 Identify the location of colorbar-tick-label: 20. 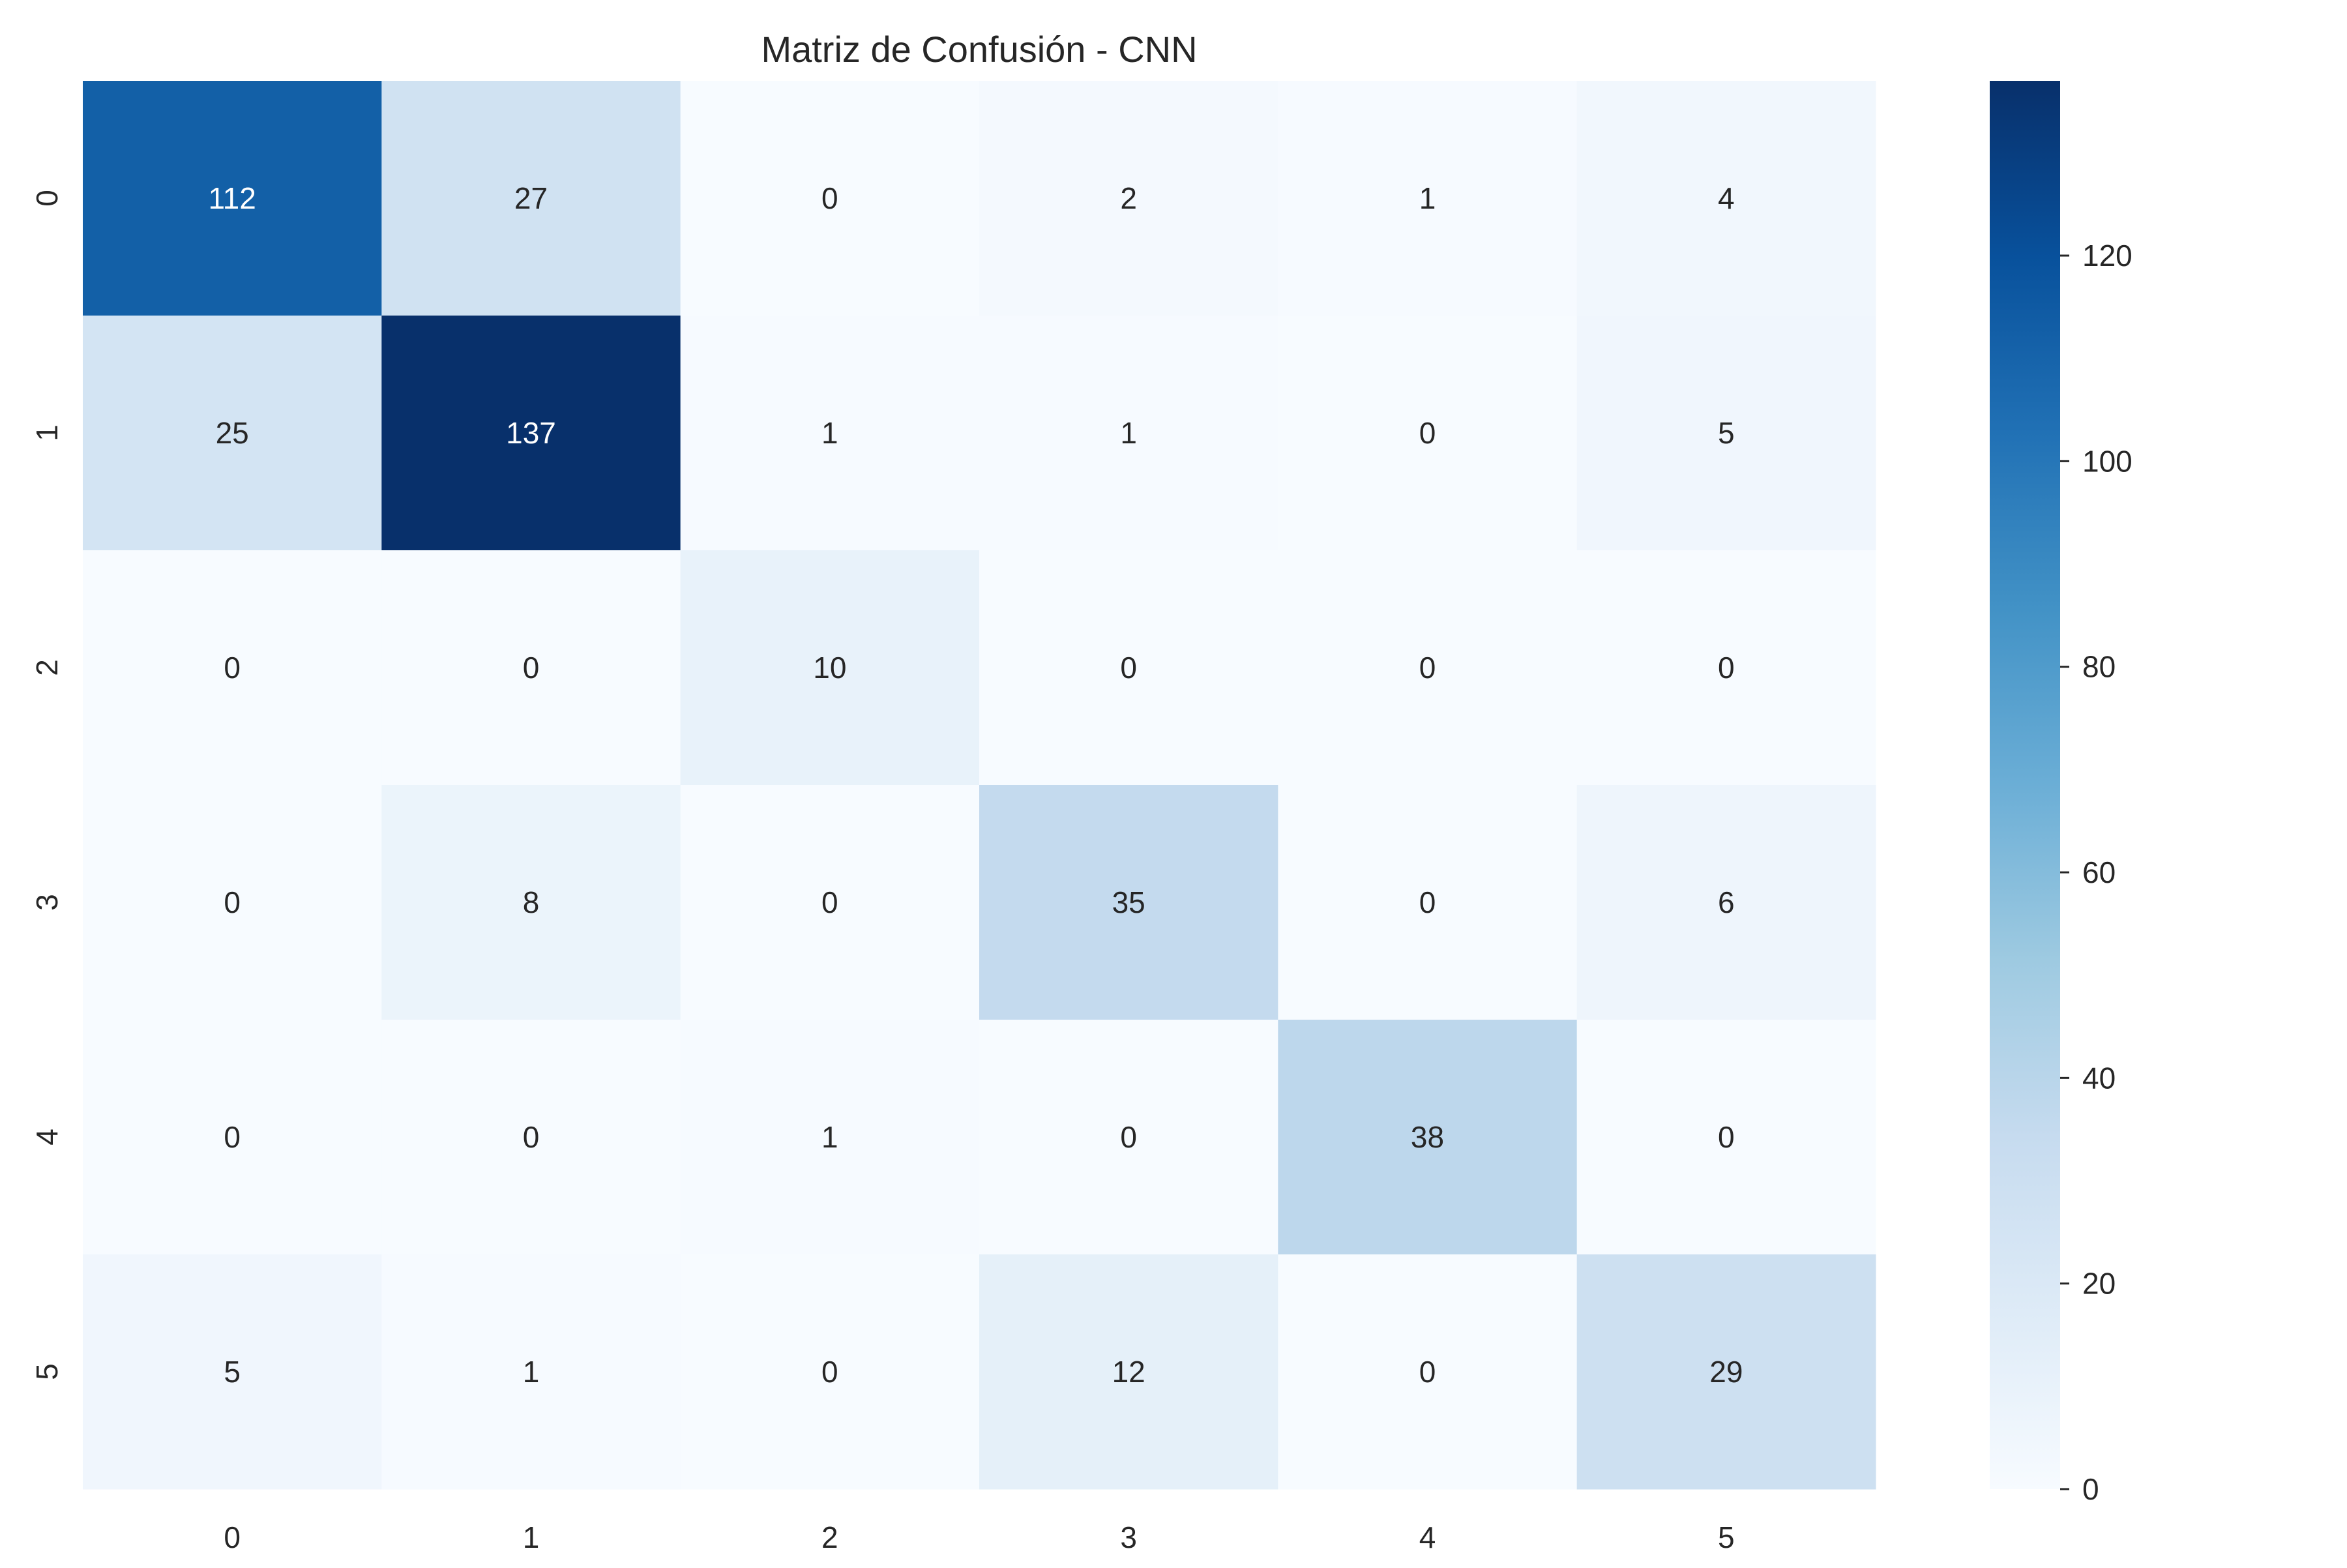
(2099, 1284).